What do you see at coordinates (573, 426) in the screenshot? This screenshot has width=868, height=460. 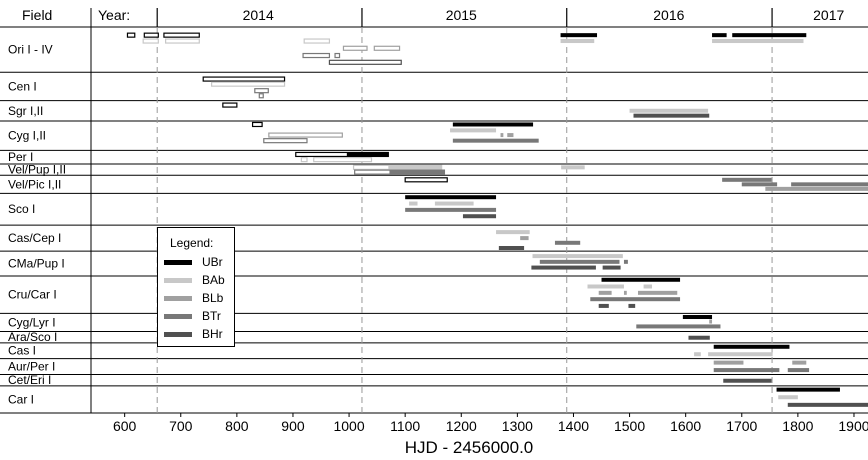 I see `x-tick-label: 1400` at bounding box center [573, 426].